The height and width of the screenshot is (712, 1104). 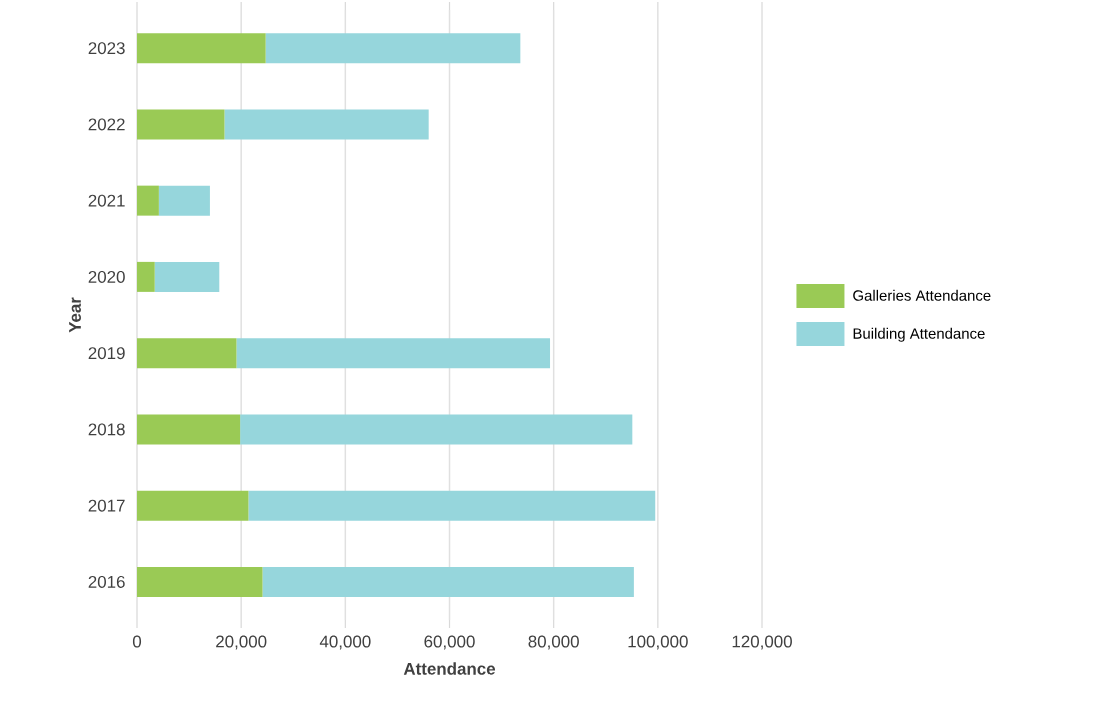 What do you see at coordinates (106, 200) in the screenshot?
I see `y-tick-label: 2021` at bounding box center [106, 200].